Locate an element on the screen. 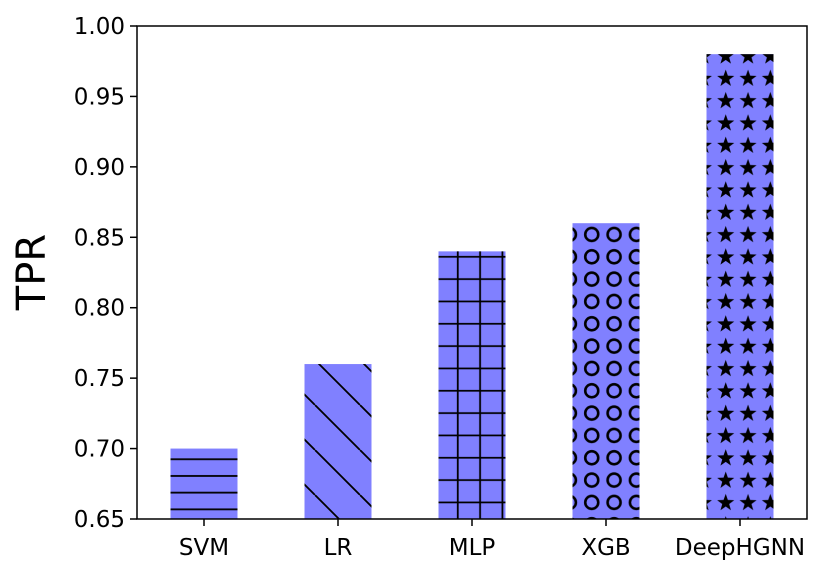 Image resolution: width=831 pixels, height=577 pixels. bar-svm is located at coordinates (204, 483).